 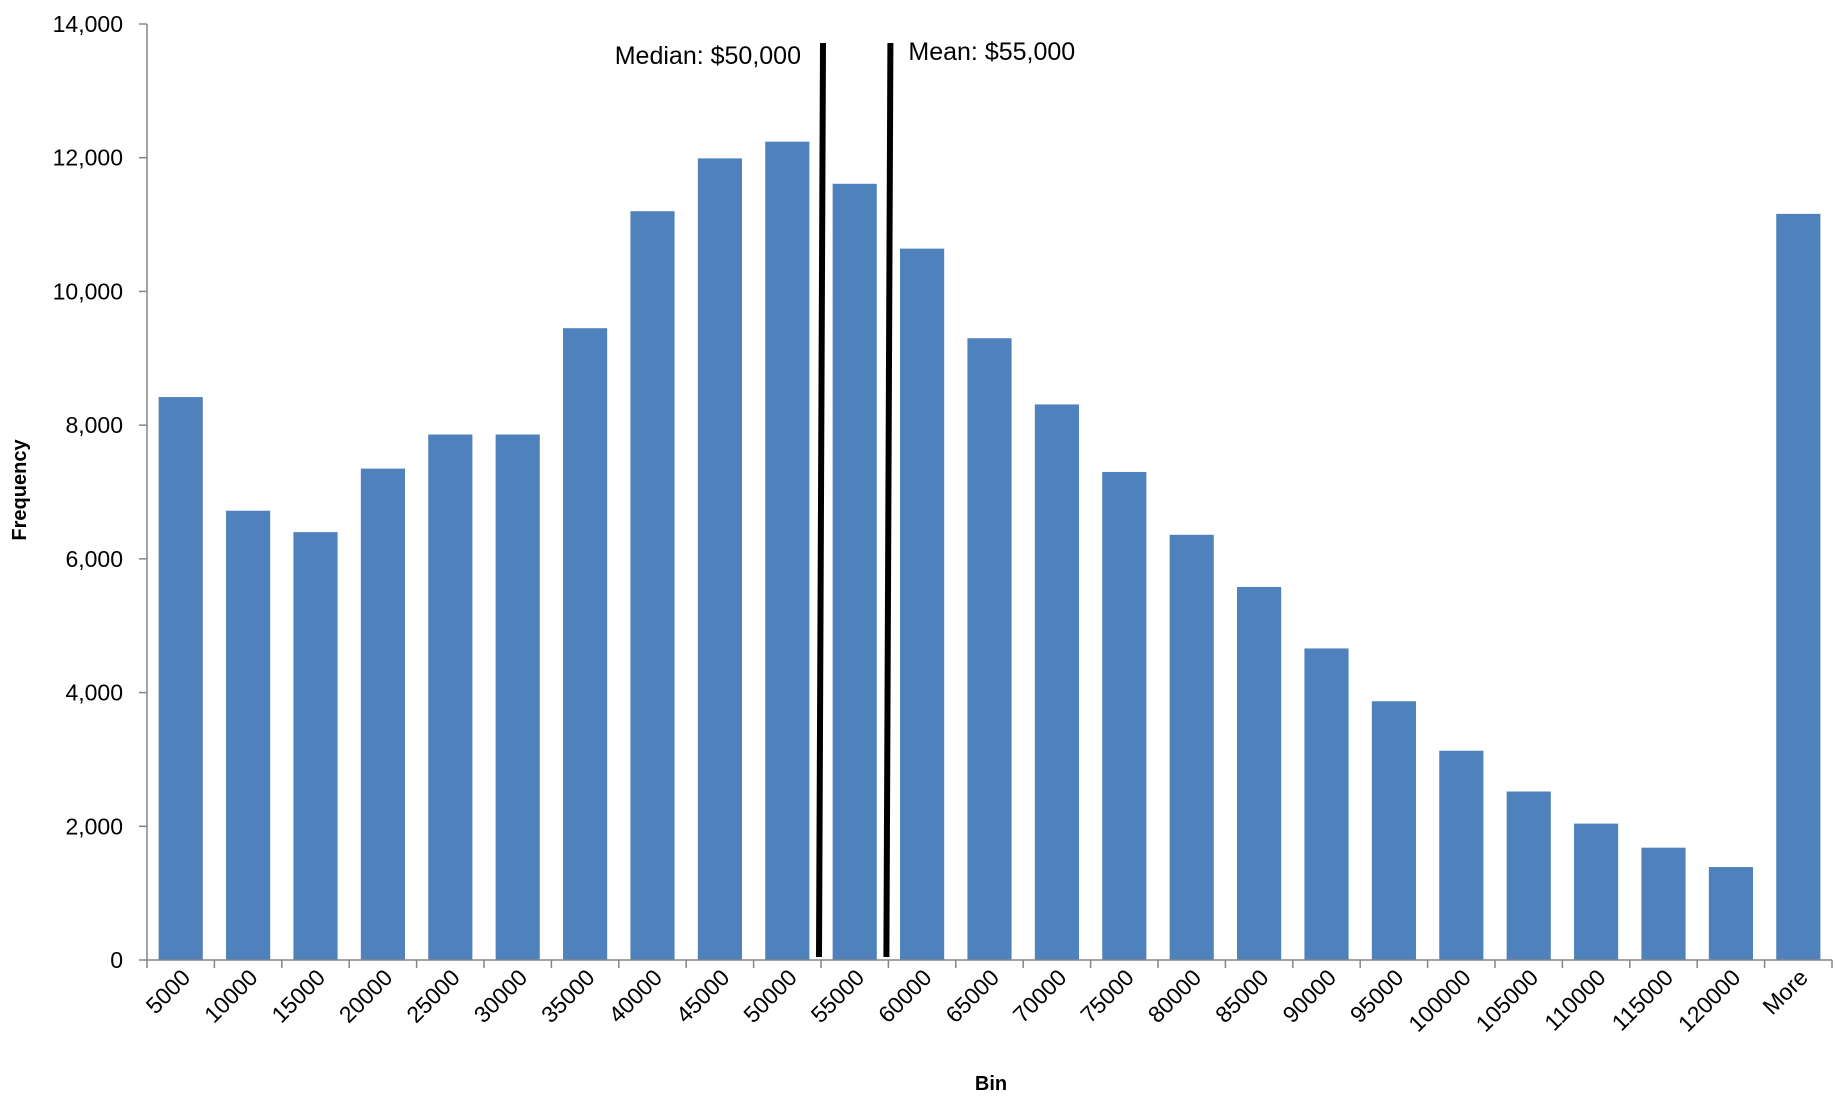 What do you see at coordinates (1642, 999) in the screenshot?
I see `x-tick-label: 115000` at bounding box center [1642, 999].